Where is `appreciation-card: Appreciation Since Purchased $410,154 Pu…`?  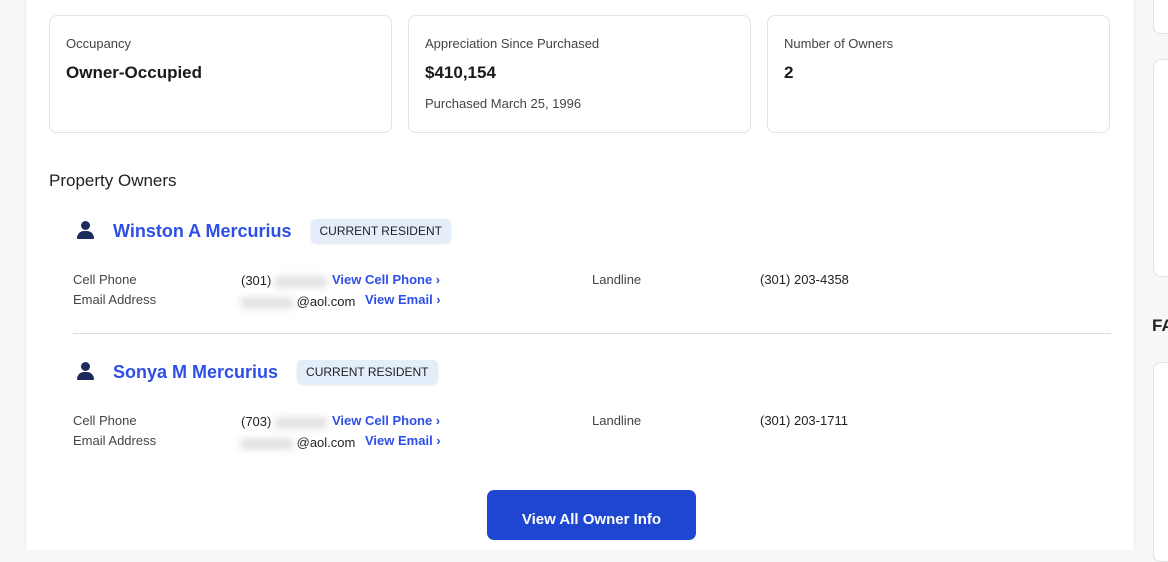 appreciation-card: Appreciation Since Purchased $410,154 Pu… is located at coordinates (579, 74).